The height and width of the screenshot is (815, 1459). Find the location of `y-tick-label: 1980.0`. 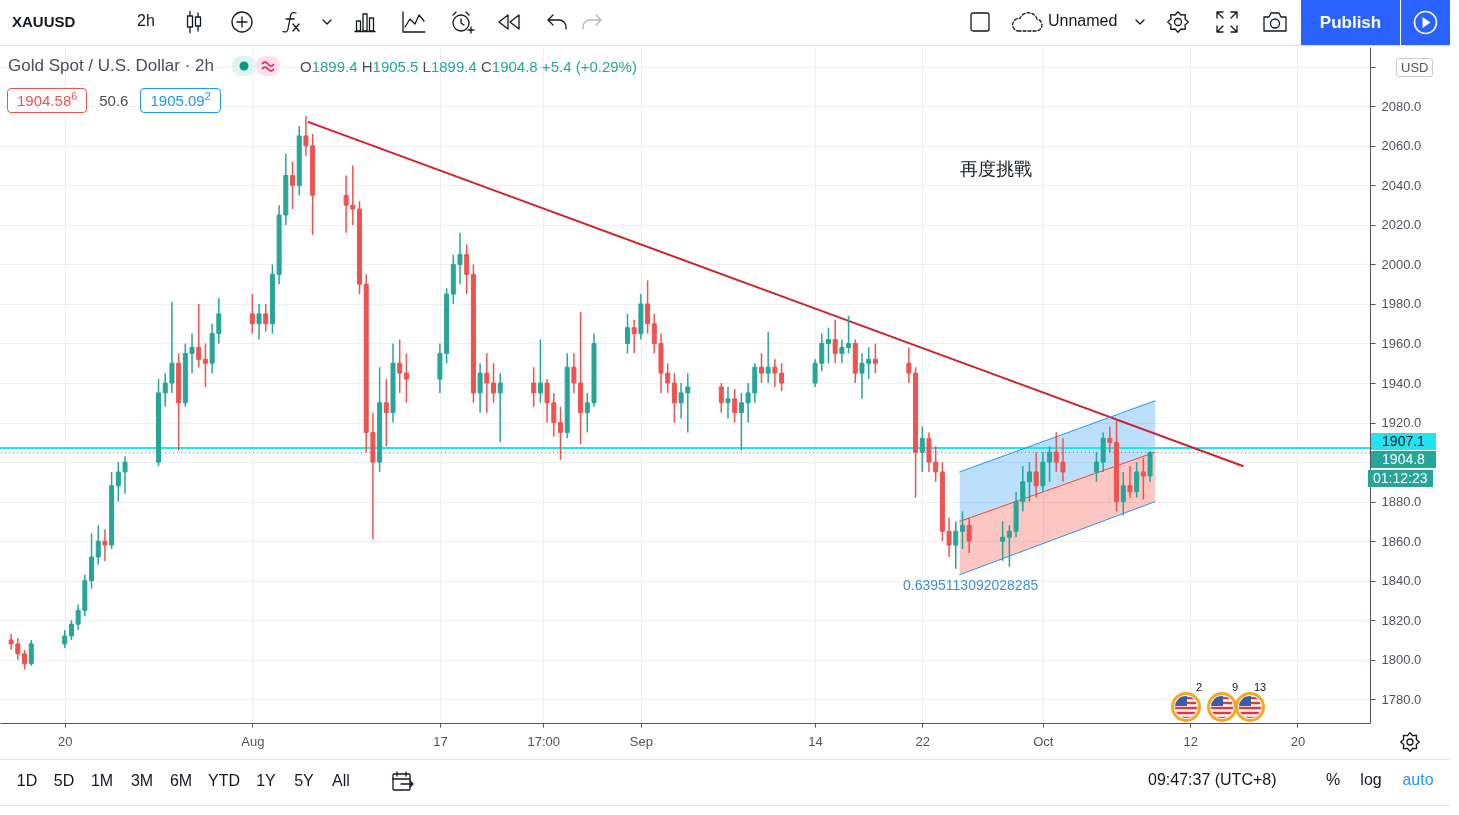

y-tick-label: 1980.0 is located at coordinates (1401, 304).